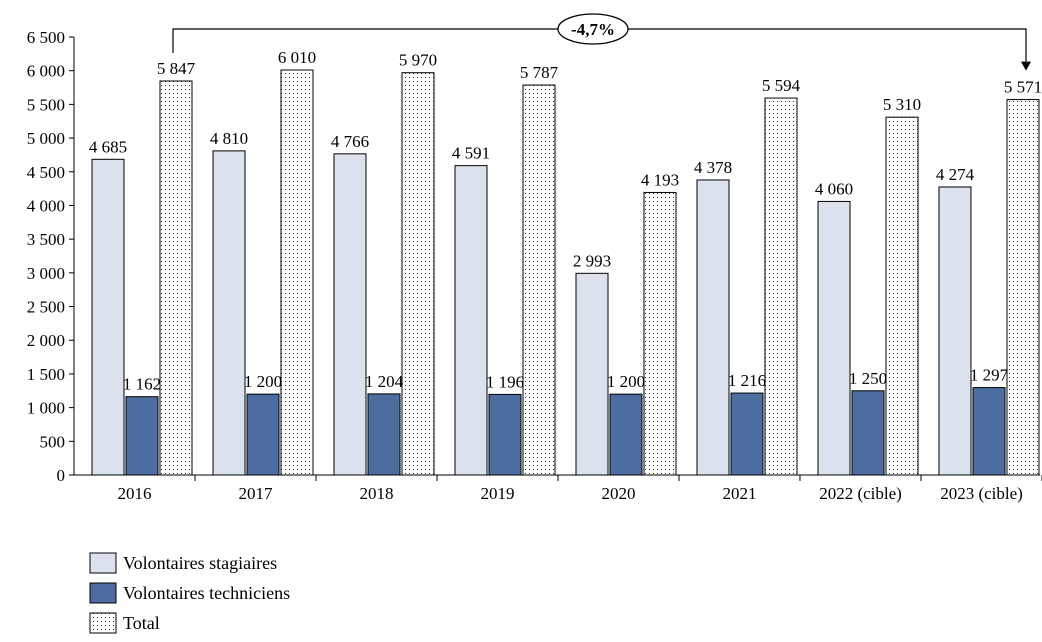 The height and width of the screenshot is (642, 1042). What do you see at coordinates (505, 381) in the screenshot?
I see `data-label: 1 196` at bounding box center [505, 381].